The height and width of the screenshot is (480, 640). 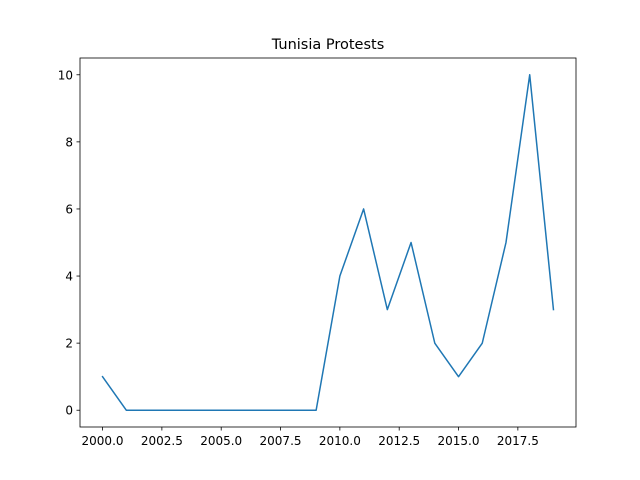 I want to click on x-tick-label: 2010.0, so click(x=340, y=441).